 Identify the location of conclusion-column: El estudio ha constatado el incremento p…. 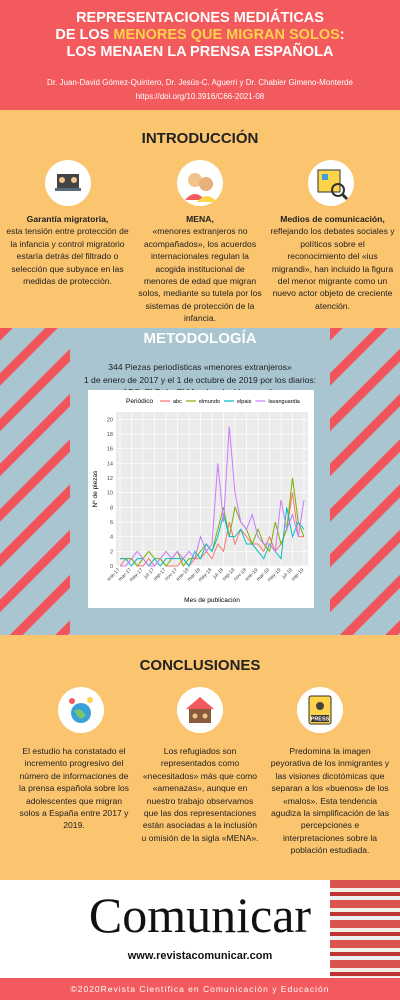
(74, 788).